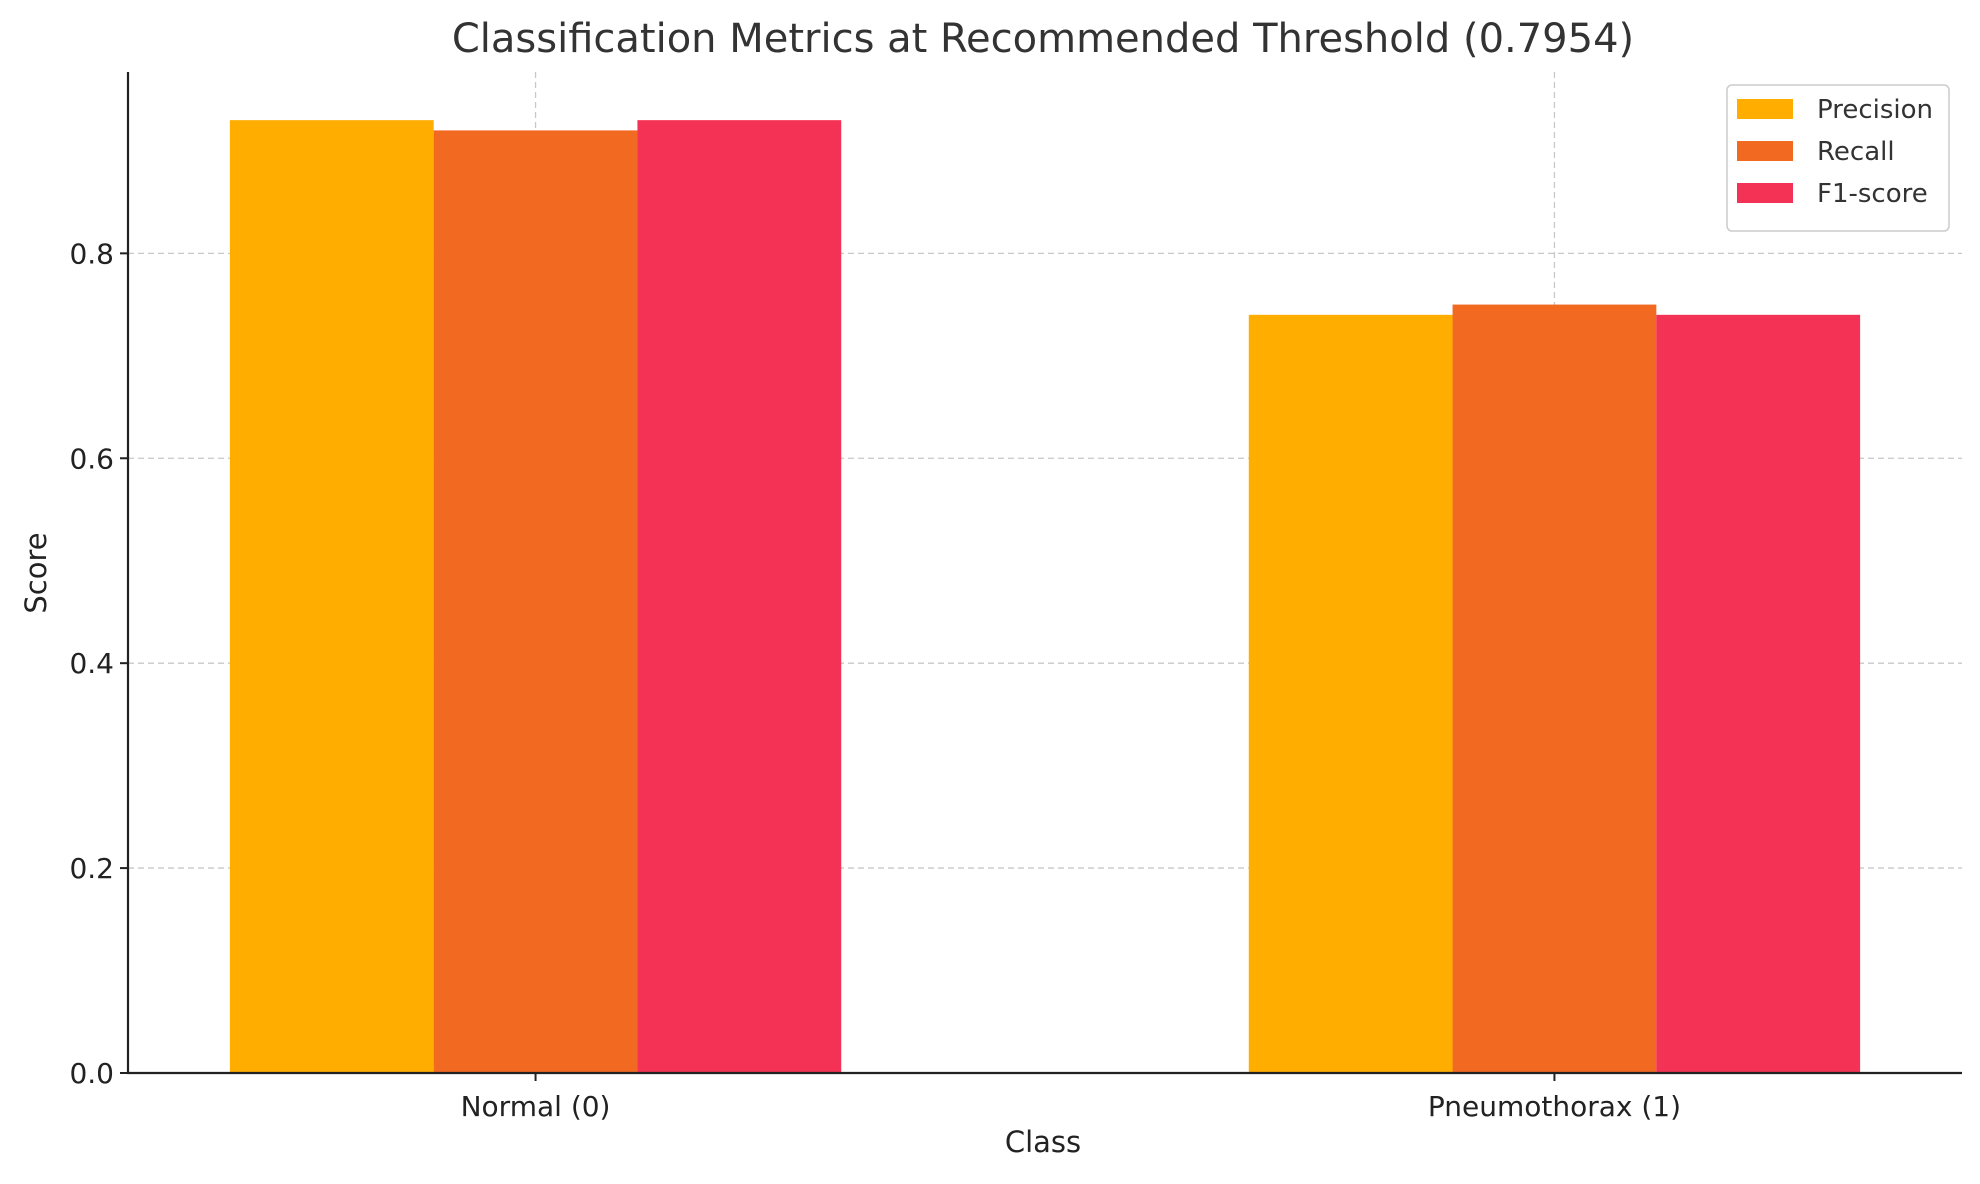 Image resolution: width=1980 pixels, height=1184 pixels. I want to click on y-tick-label: 0.2, so click(91, 868).